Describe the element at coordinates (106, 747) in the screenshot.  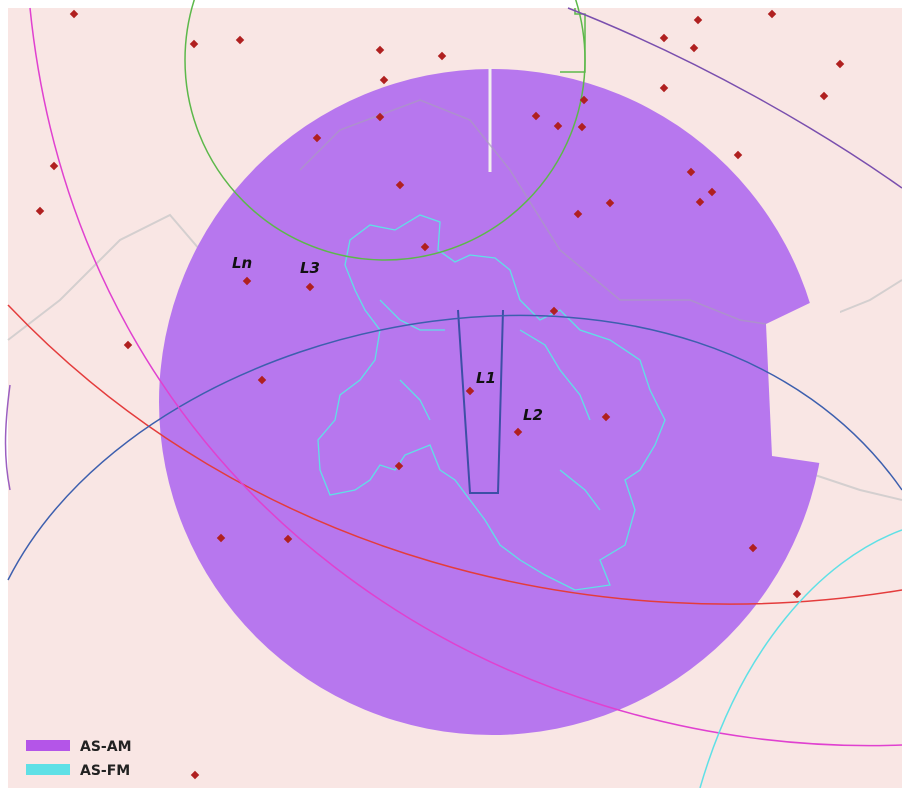
I see `legend-label: AS-AM` at that location.